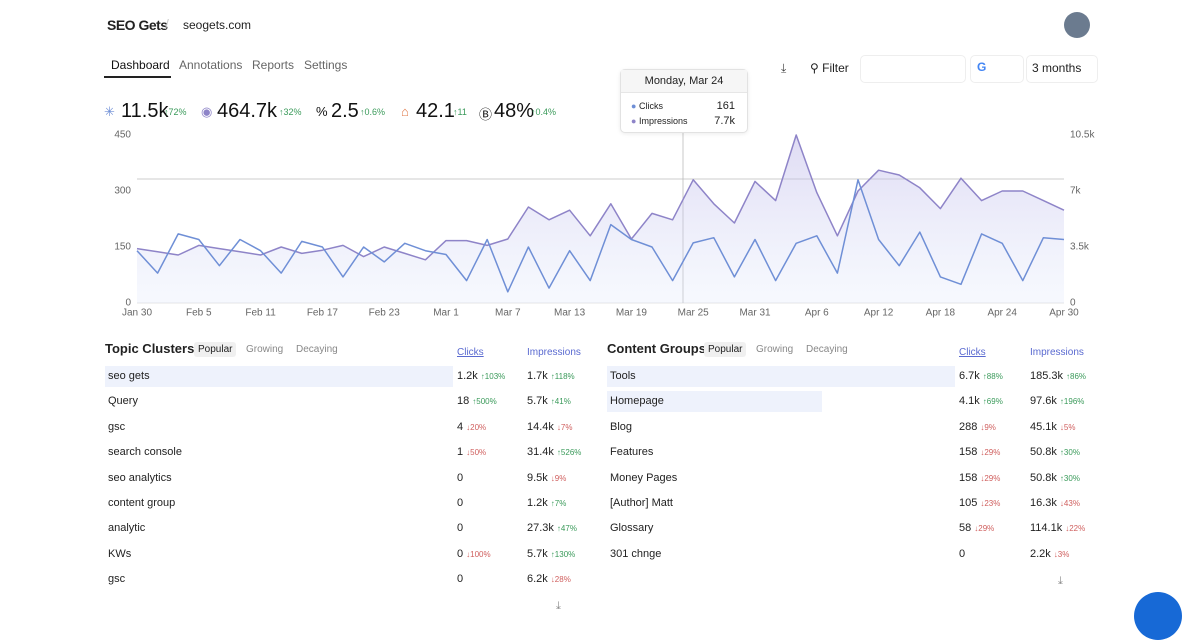 The width and height of the screenshot is (1200, 640). What do you see at coordinates (446, 313) in the screenshot?
I see `x-tick-label: Mar 1` at bounding box center [446, 313].